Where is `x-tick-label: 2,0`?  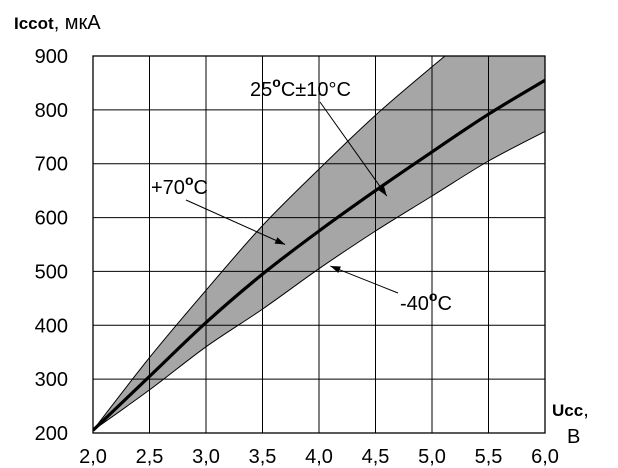
x-tick-label: 2,0 is located at coordinates (93, 457).